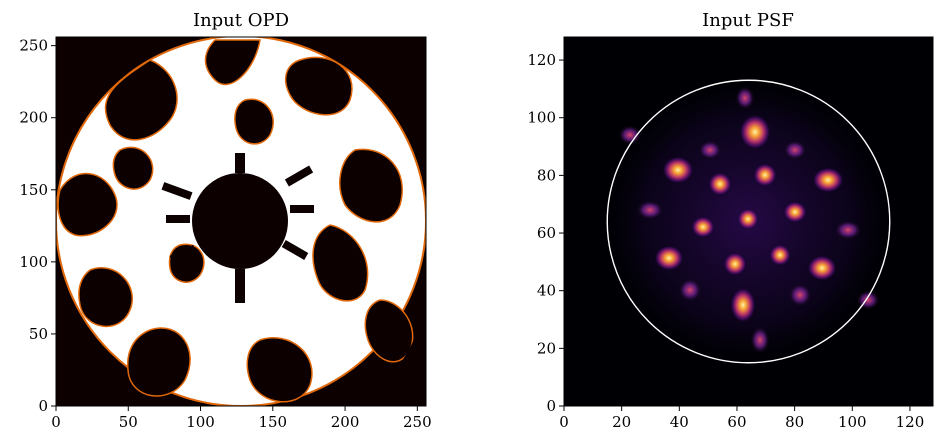 The width and height of the screenshot is (944, 447). I want to click on opd-xtick-label: 100, so click(200, 422).